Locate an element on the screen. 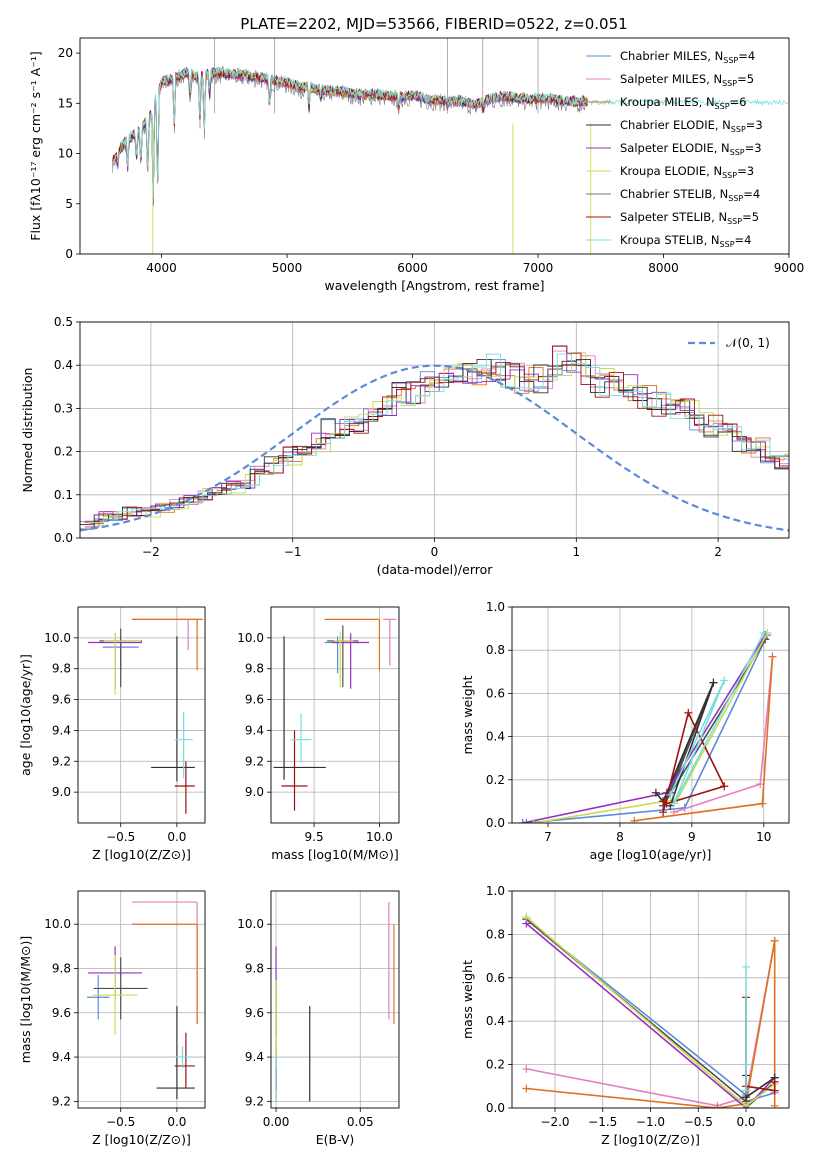  x-tick-label: −1.0 is located at coordinates (650, 1122).